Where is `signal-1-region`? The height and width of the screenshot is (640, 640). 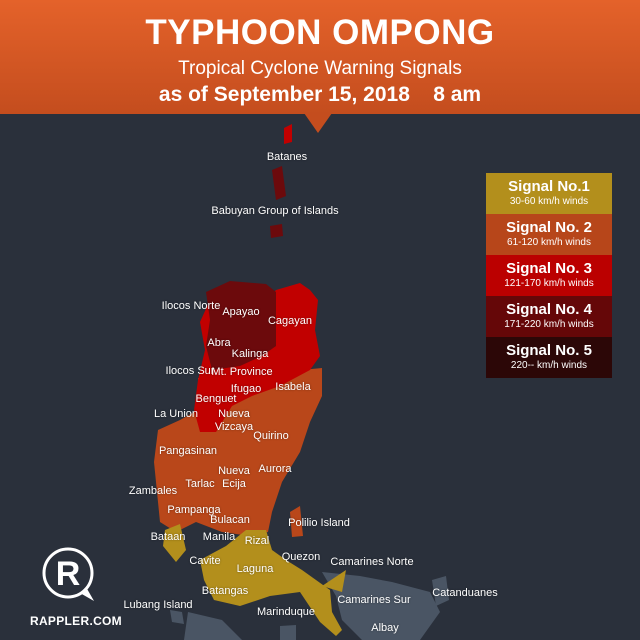
signal-1-region is located at coordinates (254, 580).